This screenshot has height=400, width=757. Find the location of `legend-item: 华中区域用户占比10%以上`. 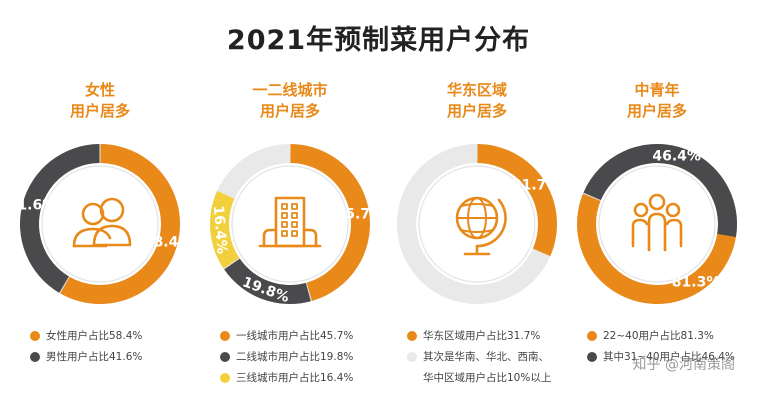

legend-item: 华中区域用户占比10%以上 is located at coordinates (499, 377).